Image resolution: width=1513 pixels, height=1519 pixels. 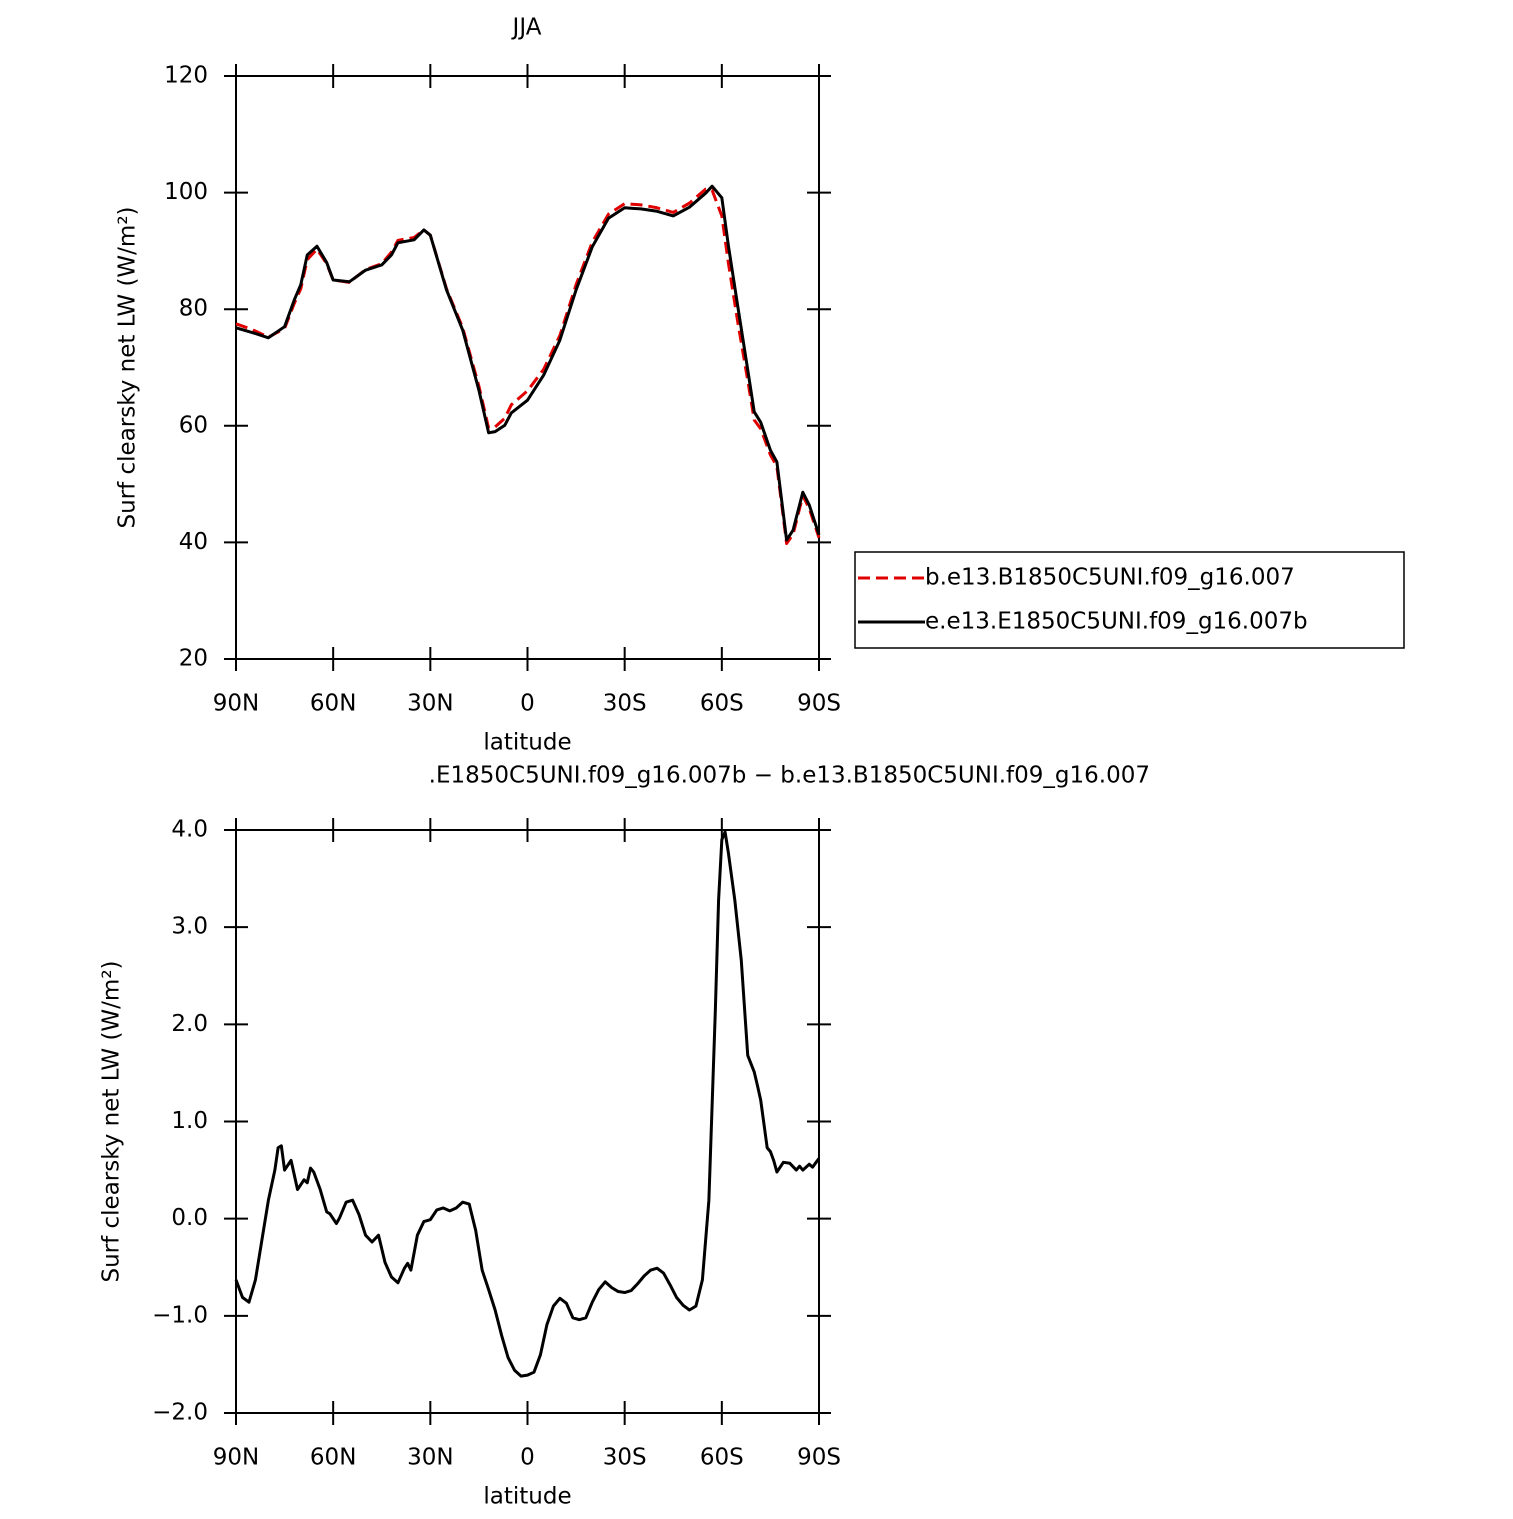 I want to click on y-tick-label: 20, so click(x=193, y=659).